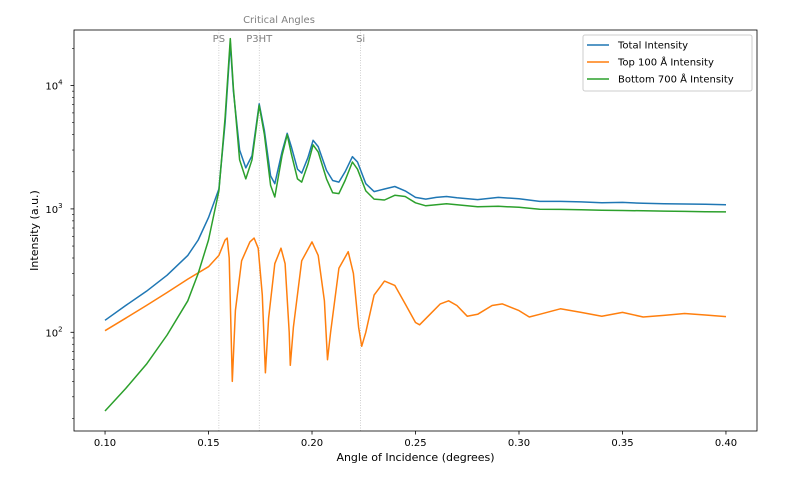 The height and width of the screenshot is (480, 800). I want to click on y-tick-label: 10⁴, so click(54, 86).